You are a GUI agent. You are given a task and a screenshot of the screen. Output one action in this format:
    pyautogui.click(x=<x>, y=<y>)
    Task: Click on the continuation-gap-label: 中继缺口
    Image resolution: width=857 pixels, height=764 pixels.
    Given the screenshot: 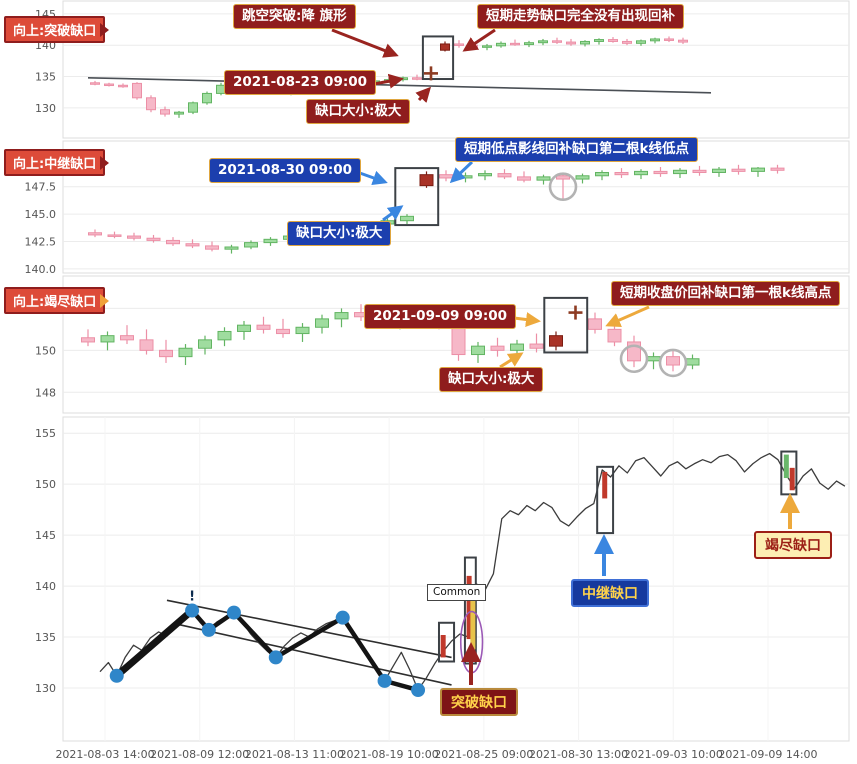 What is the action you would take?
    pyautogui.click(x=610, y=593)
    